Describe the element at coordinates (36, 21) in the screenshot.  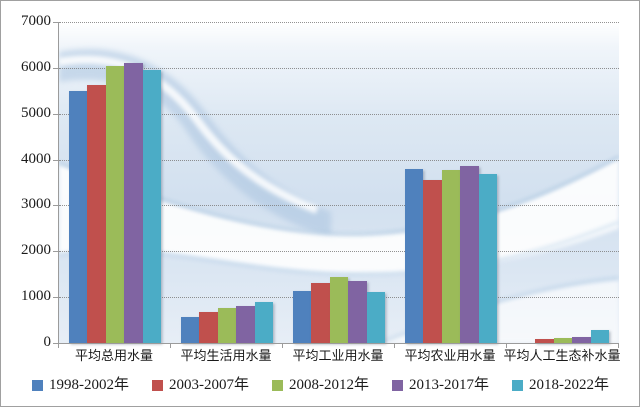
I see `y-axis-tick-label: 7000` at that location.